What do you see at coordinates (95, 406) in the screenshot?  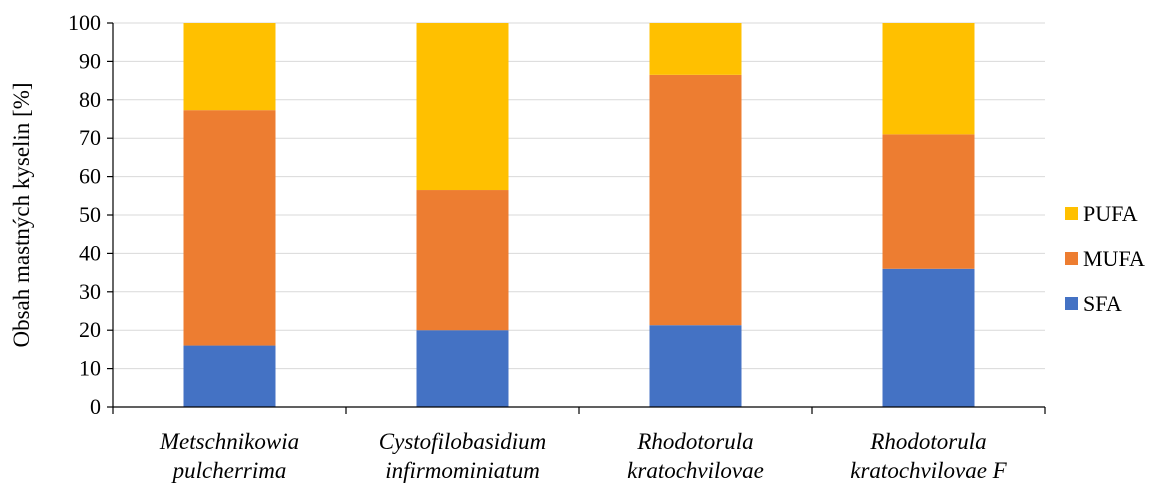 I see `y-tick-label: 0` at bounding box center [95, 406].